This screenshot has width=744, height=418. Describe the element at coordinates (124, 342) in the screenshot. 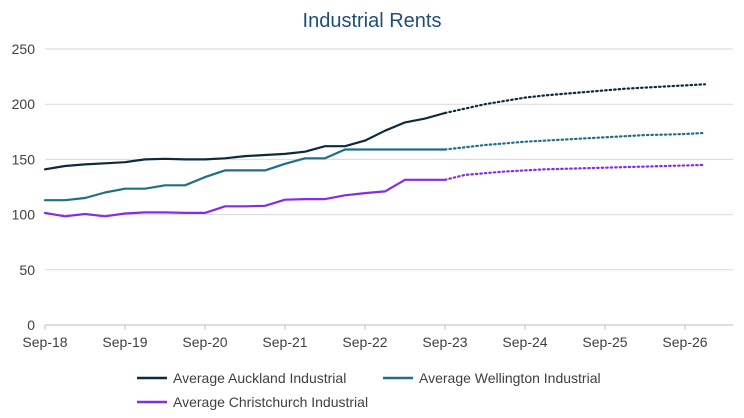

I see `x-tick-label: Sep-19` at that location.